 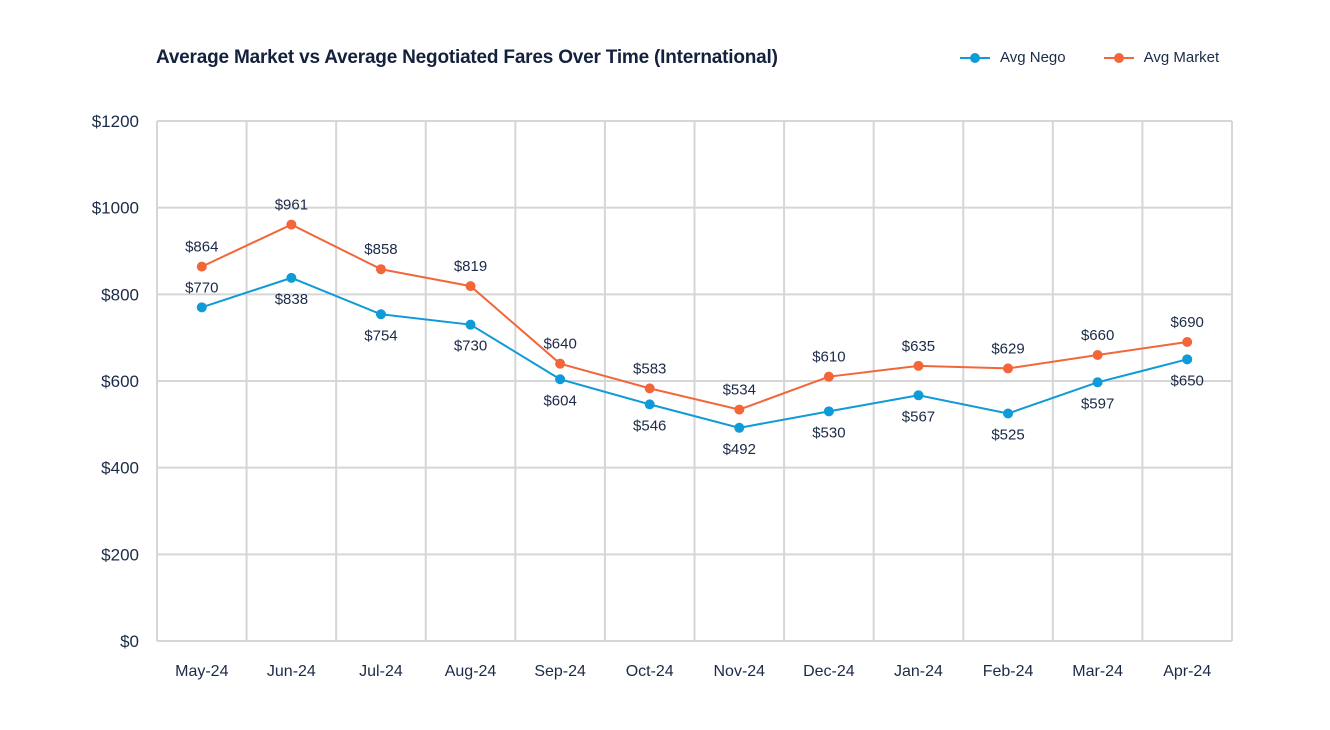 What do you see at coordinates (1097, 671) in the screenshot?
I see `x-tick-label: Mar-24` at bounding box center [1097, 671].